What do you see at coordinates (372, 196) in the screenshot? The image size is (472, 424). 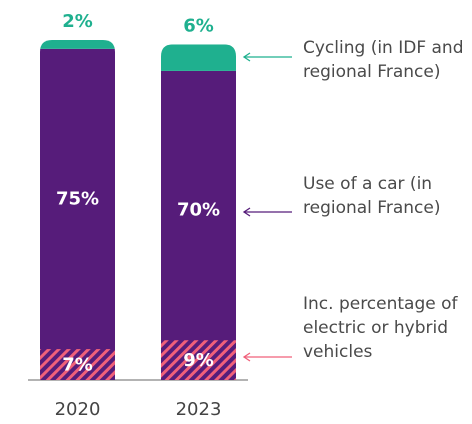 I see `annotation: Use of a car (in regional France)` at bounding box center [372, 196].